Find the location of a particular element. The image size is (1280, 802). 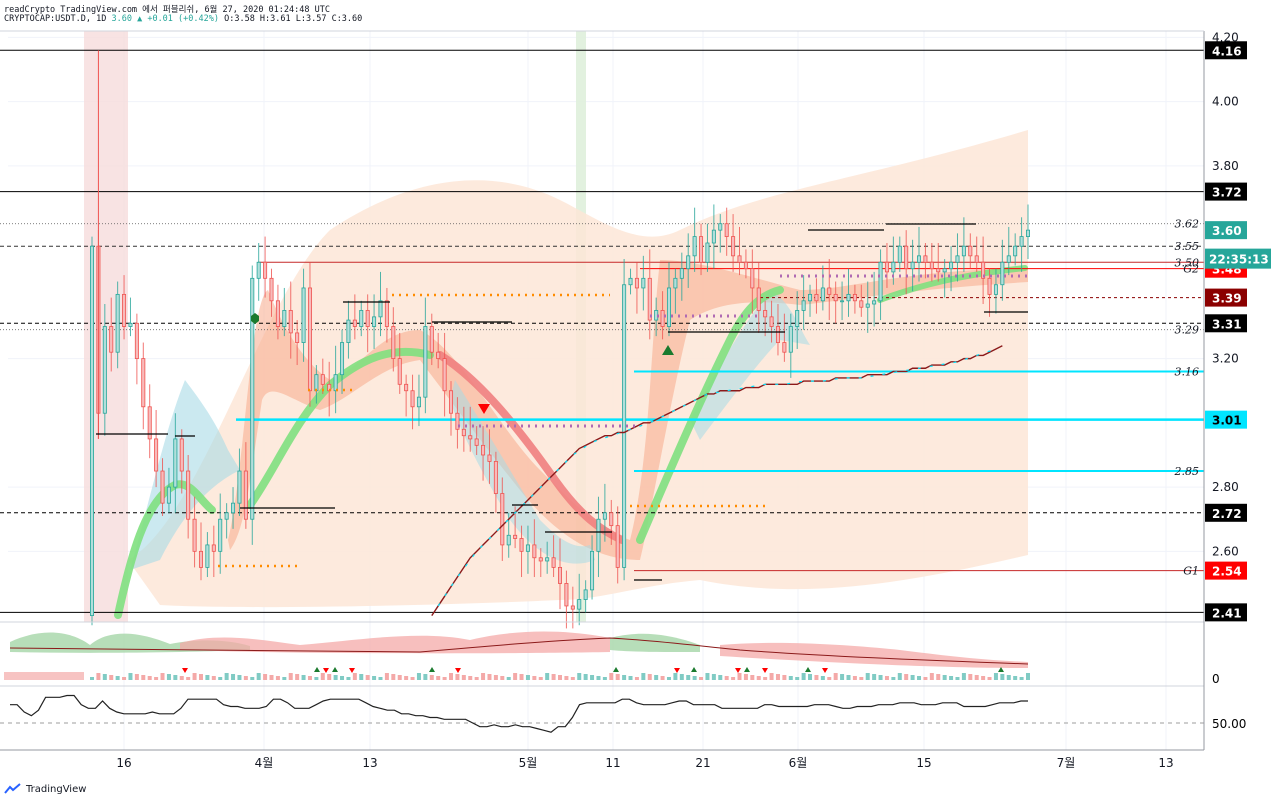

volume-bars is located at coordinates (517, 676).